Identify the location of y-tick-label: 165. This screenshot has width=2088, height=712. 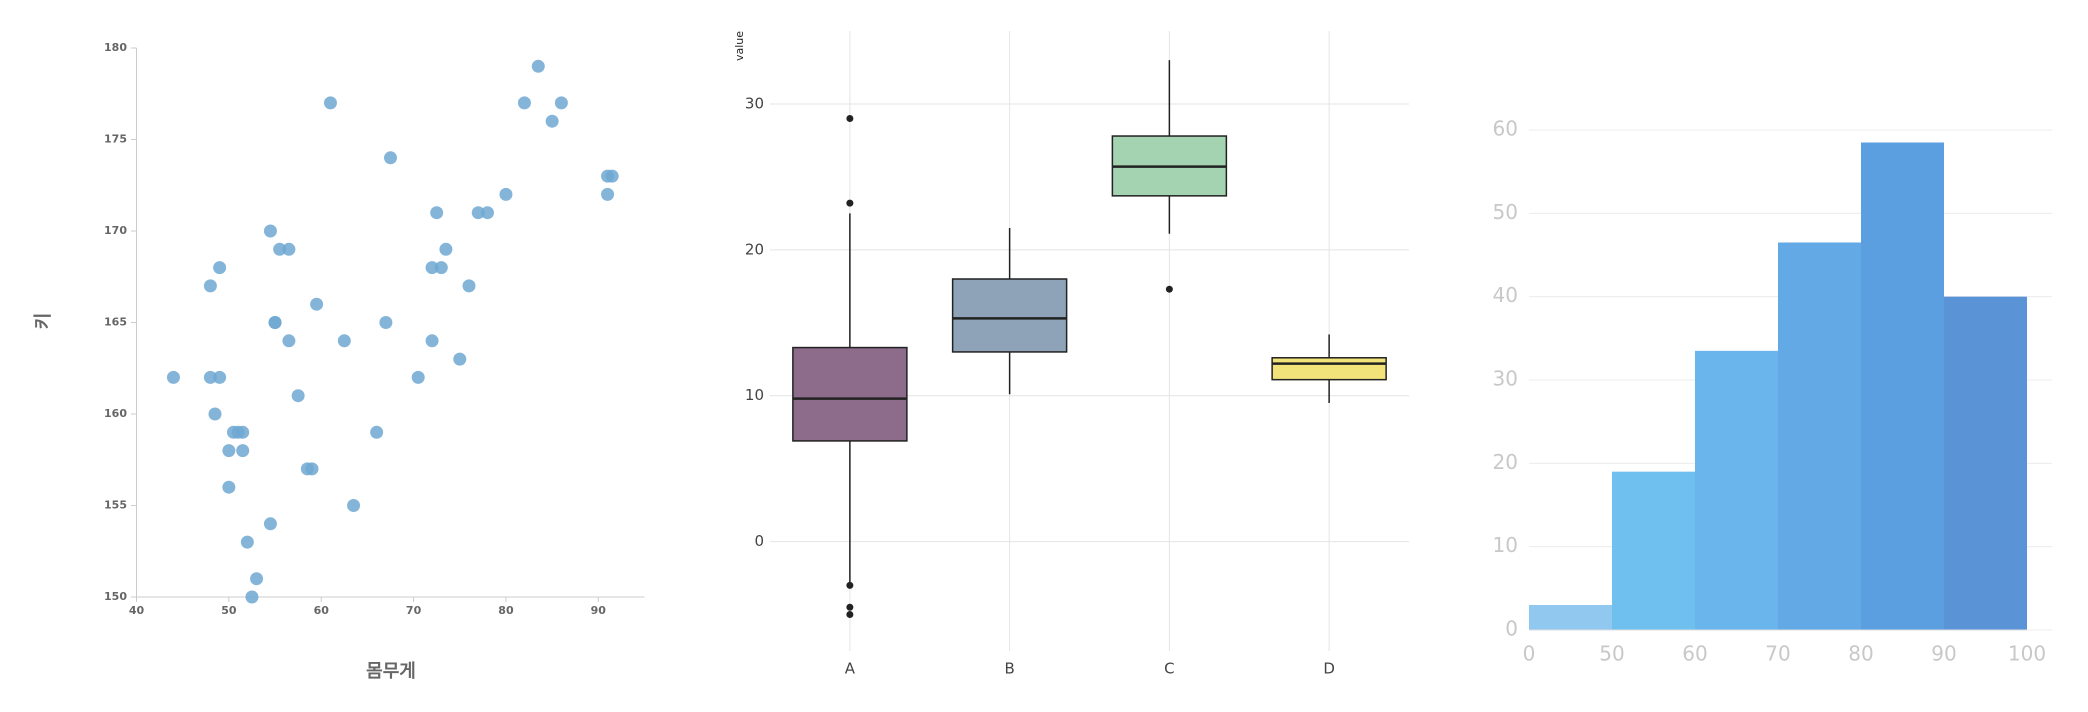
(115, 322).